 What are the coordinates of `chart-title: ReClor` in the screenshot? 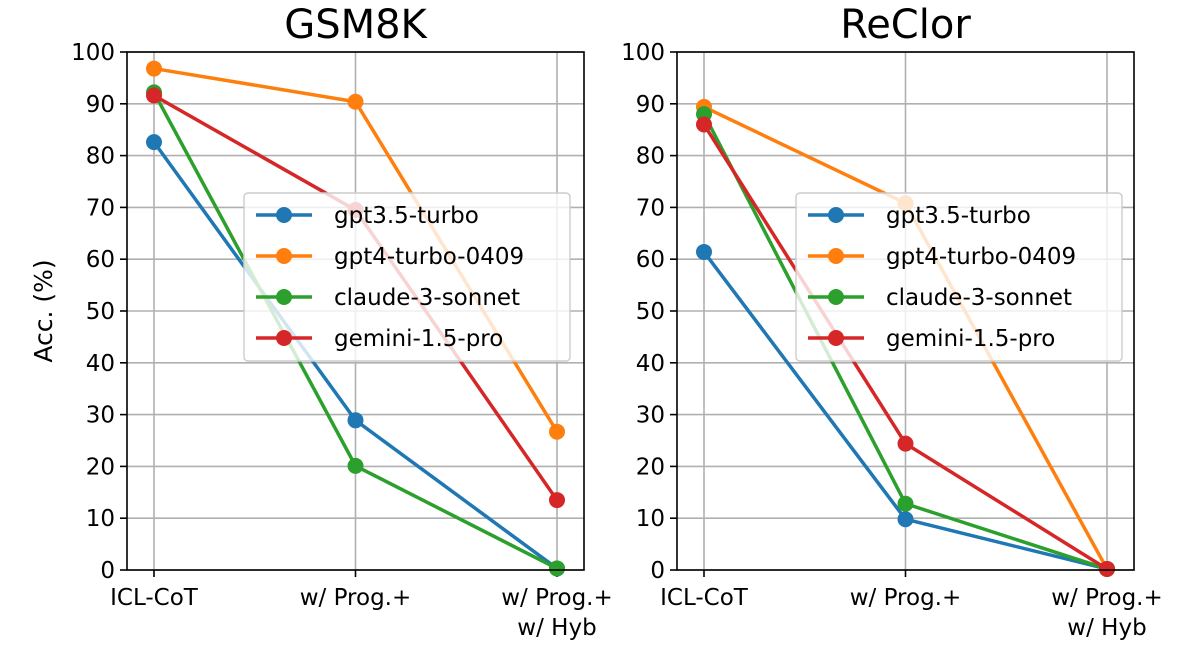 It's located at (905, 25).